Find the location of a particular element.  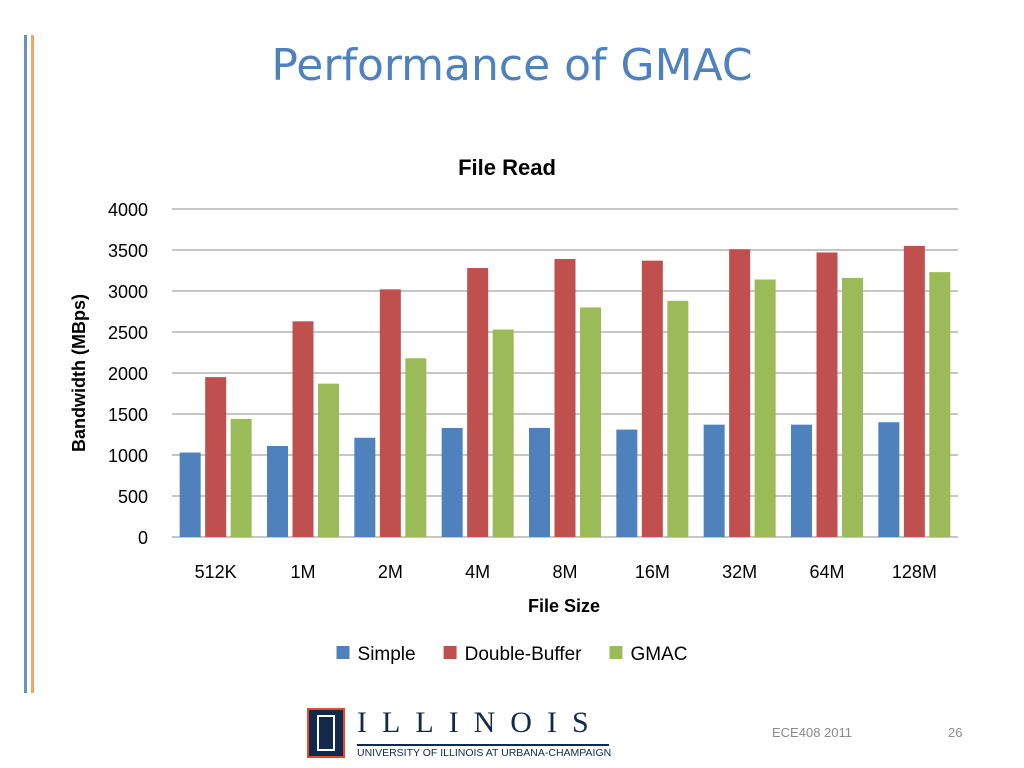

bar-simple-4m is located at coordinates (452, 482).